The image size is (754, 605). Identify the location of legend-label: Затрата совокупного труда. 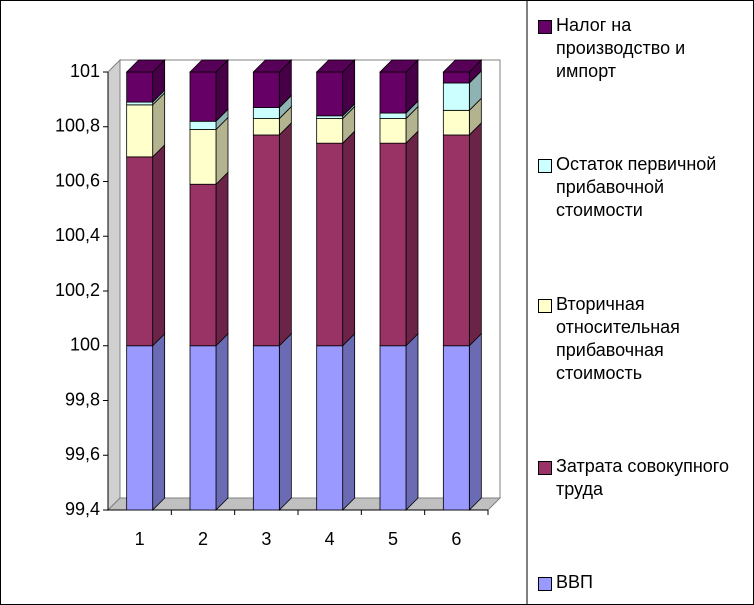
(642, 477).